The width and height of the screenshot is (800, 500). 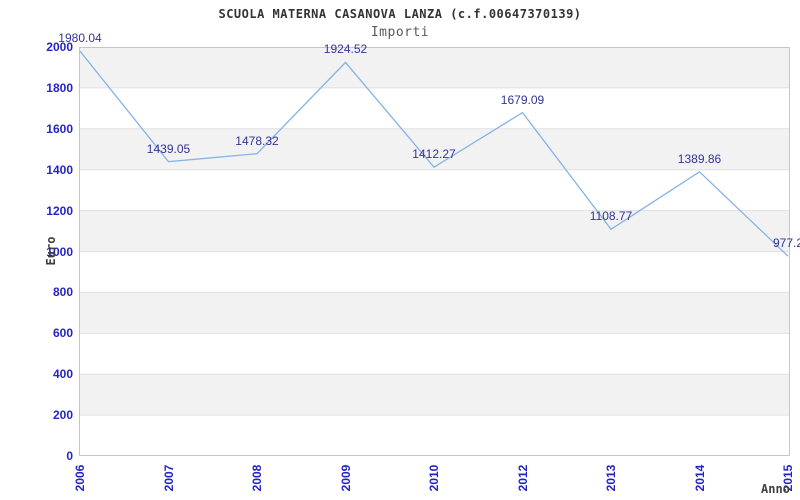 What do you see at coordinates (345, 49) in the screenshot?
I see `data-label: 1924.52` at bounding box center [345, 49].